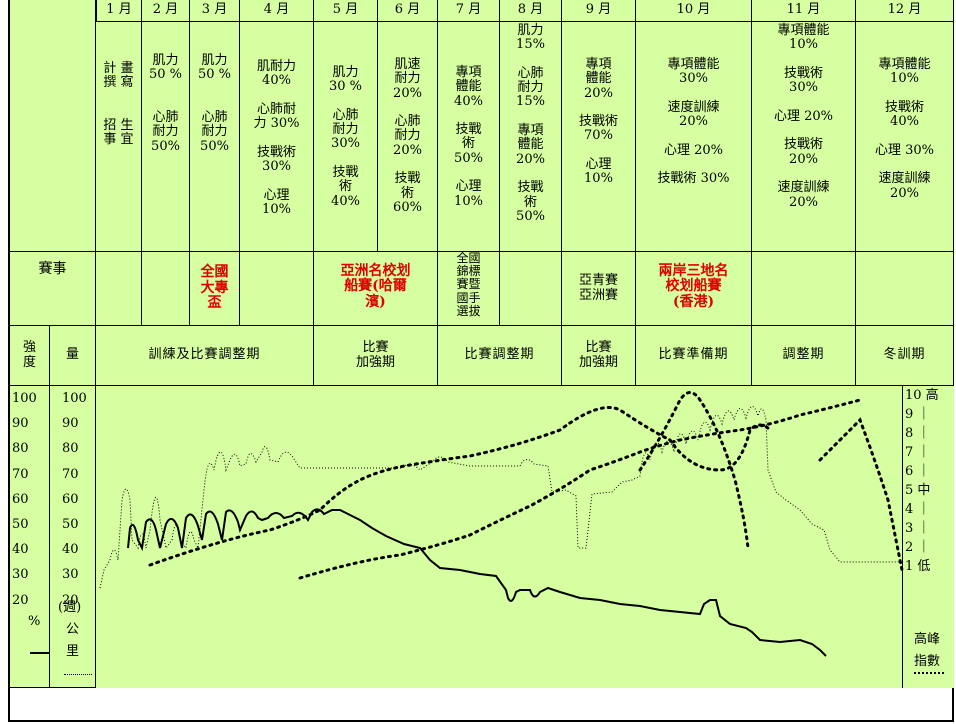 The width and height of the screenshot is (956, 724). Describe the element at coordinates (20, 474) in the screenshot. I see `intensity-tick: 70` at that location.